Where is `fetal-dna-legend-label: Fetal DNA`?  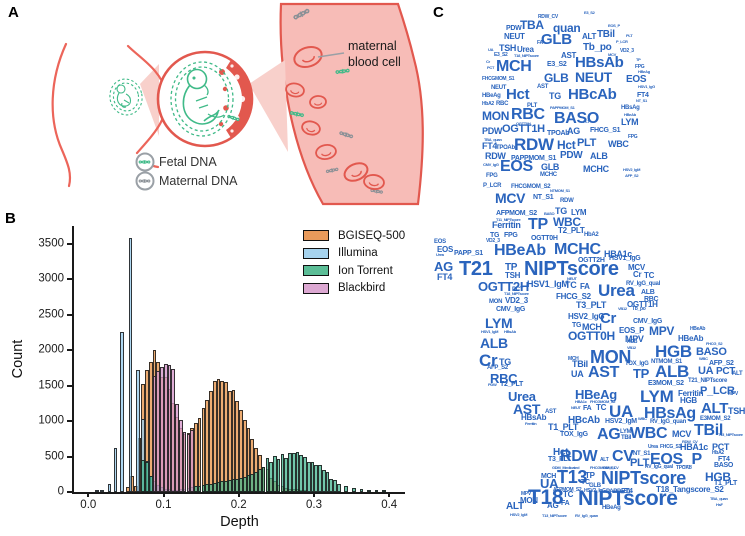
fetal-dna-legend-label: Fetal DNA is located at coordinates (188, 162).